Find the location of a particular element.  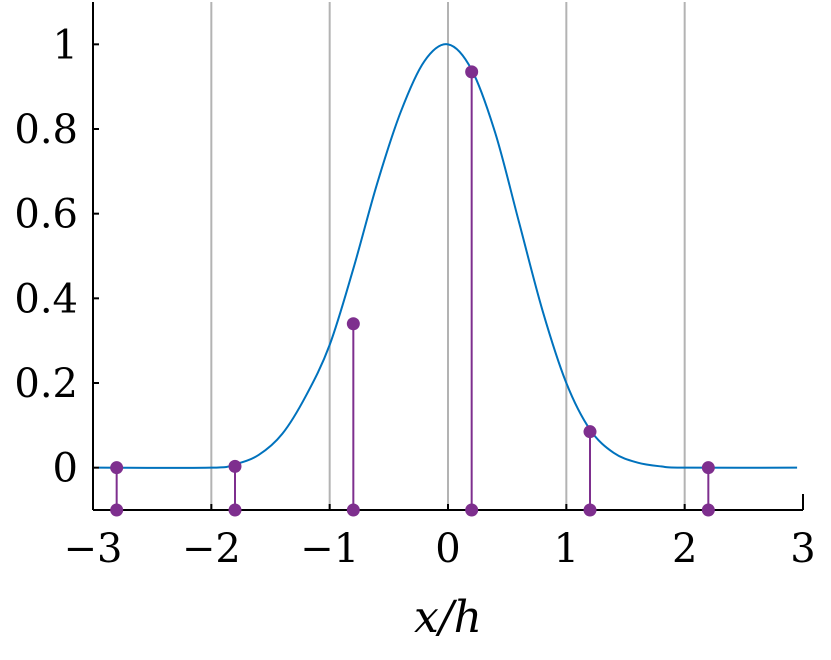

x-tick-label: 3 is located at coordinates (802, 549).